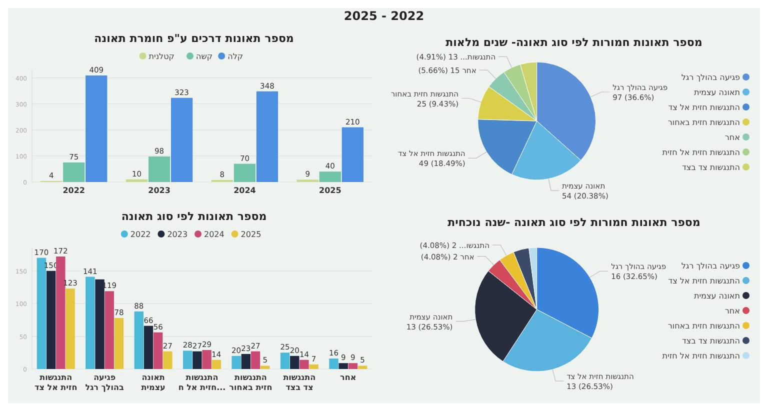 Image resolution: width=768 pixels, height=411 pixels. Describe the element at coordinates (236, 56) in the screenshot. I see `legend-label: קלה` at that location.